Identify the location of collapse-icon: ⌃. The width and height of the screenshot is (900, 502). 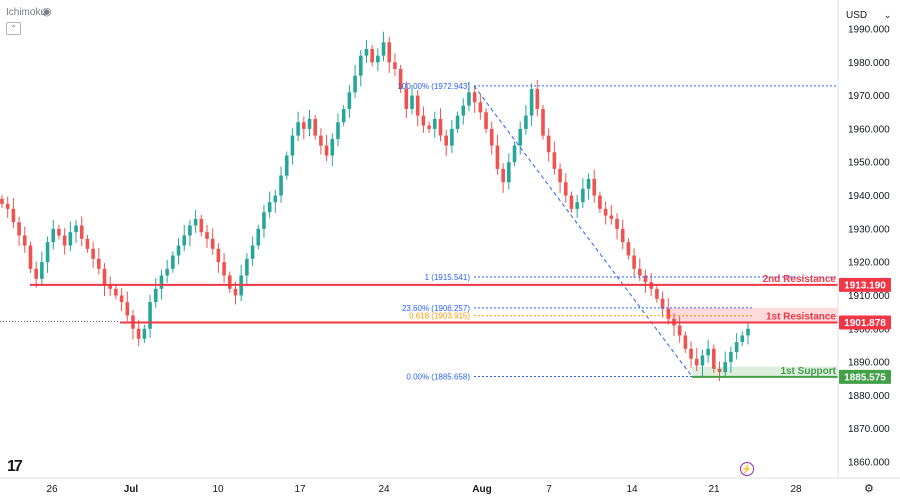
(13, 28).